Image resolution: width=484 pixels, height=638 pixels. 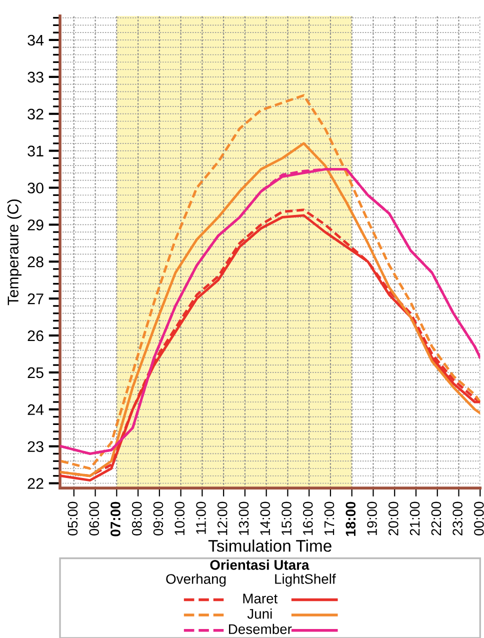 What do you see at coordinates (436, 519) in the screenshot?
I see `x-tick-label: 22:00` at bounding box center [436, 519].